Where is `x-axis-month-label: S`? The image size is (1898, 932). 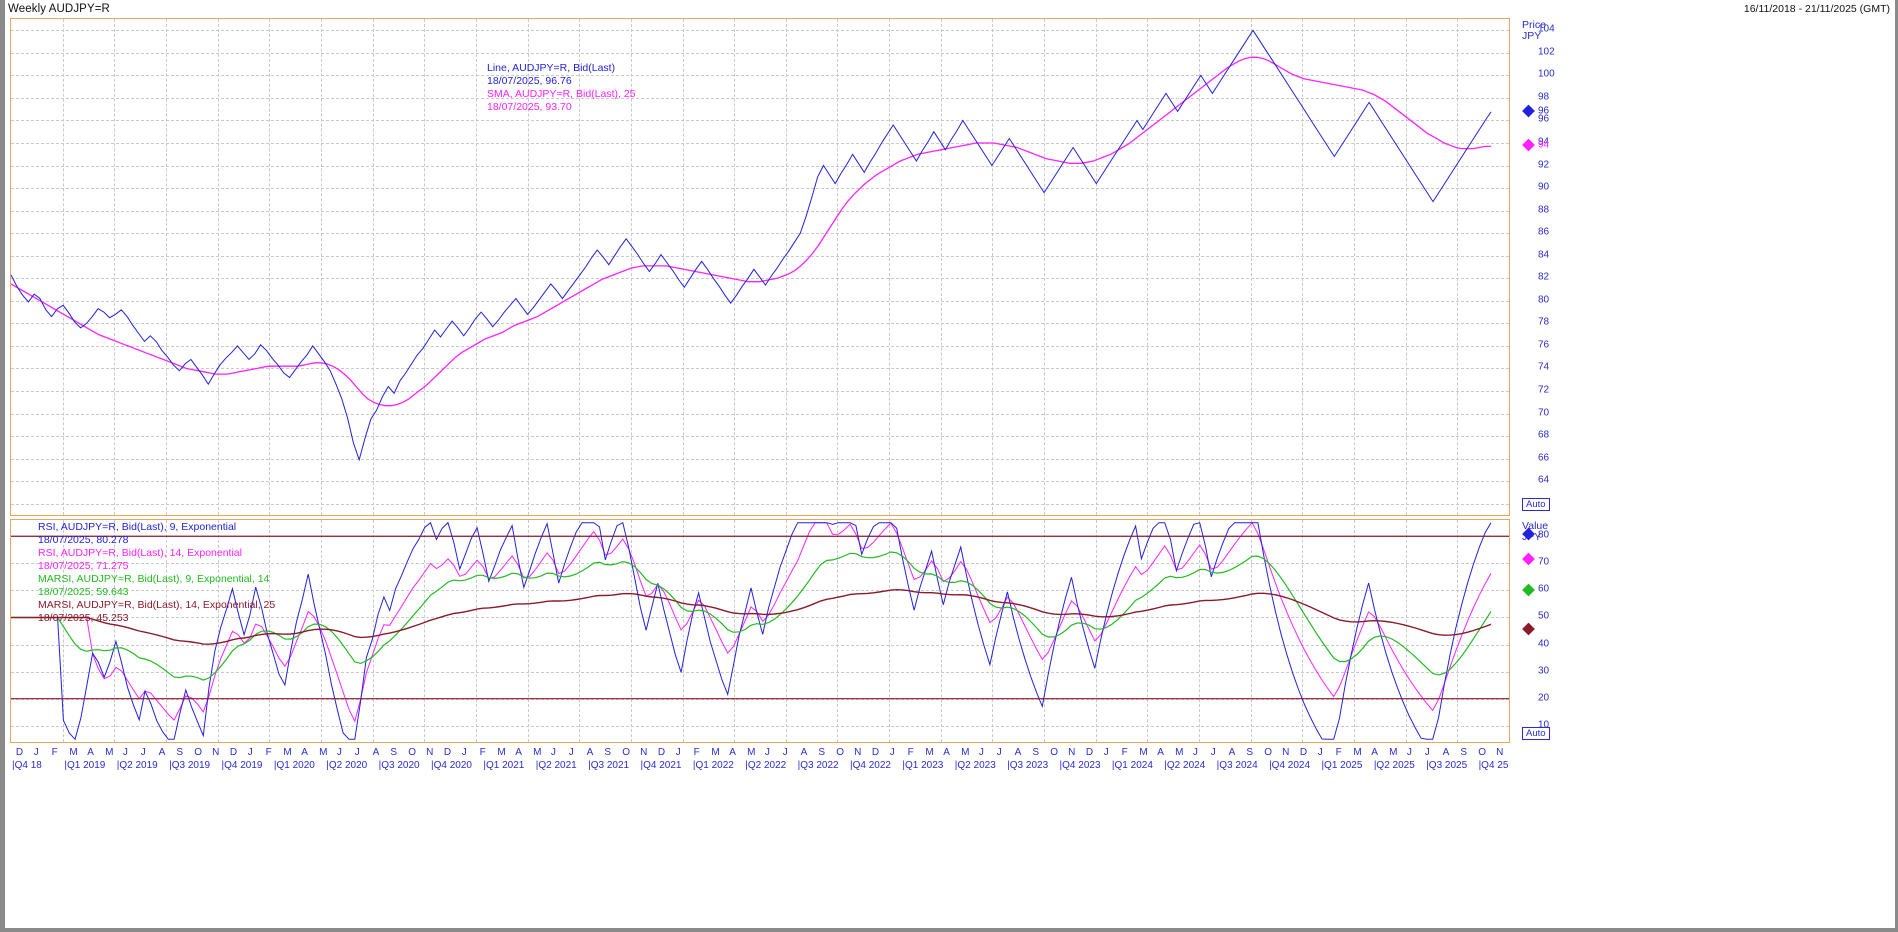 x-axis-month-label: S is located at coordinates (1464, 752).